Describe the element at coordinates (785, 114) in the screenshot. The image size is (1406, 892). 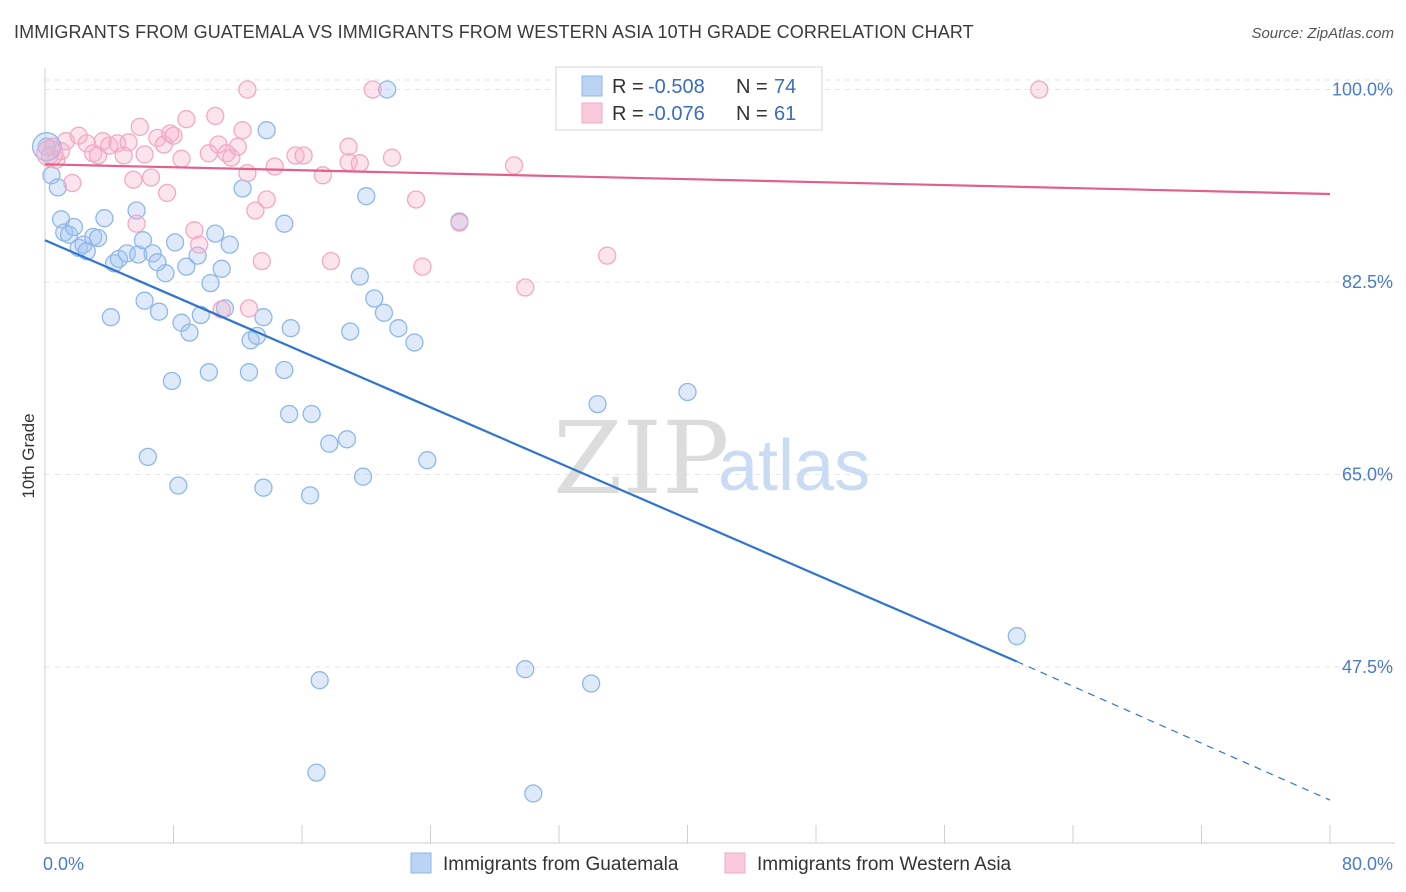
I see `legend-n-value-2: 61` at that location.